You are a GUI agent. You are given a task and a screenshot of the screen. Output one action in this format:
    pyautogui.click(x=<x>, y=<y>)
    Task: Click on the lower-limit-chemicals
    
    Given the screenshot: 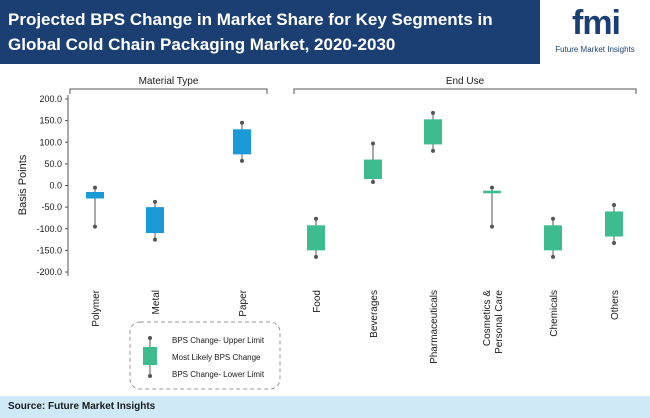 What is the action you would take?
    pyautogui.click(x=553, y=256)
    